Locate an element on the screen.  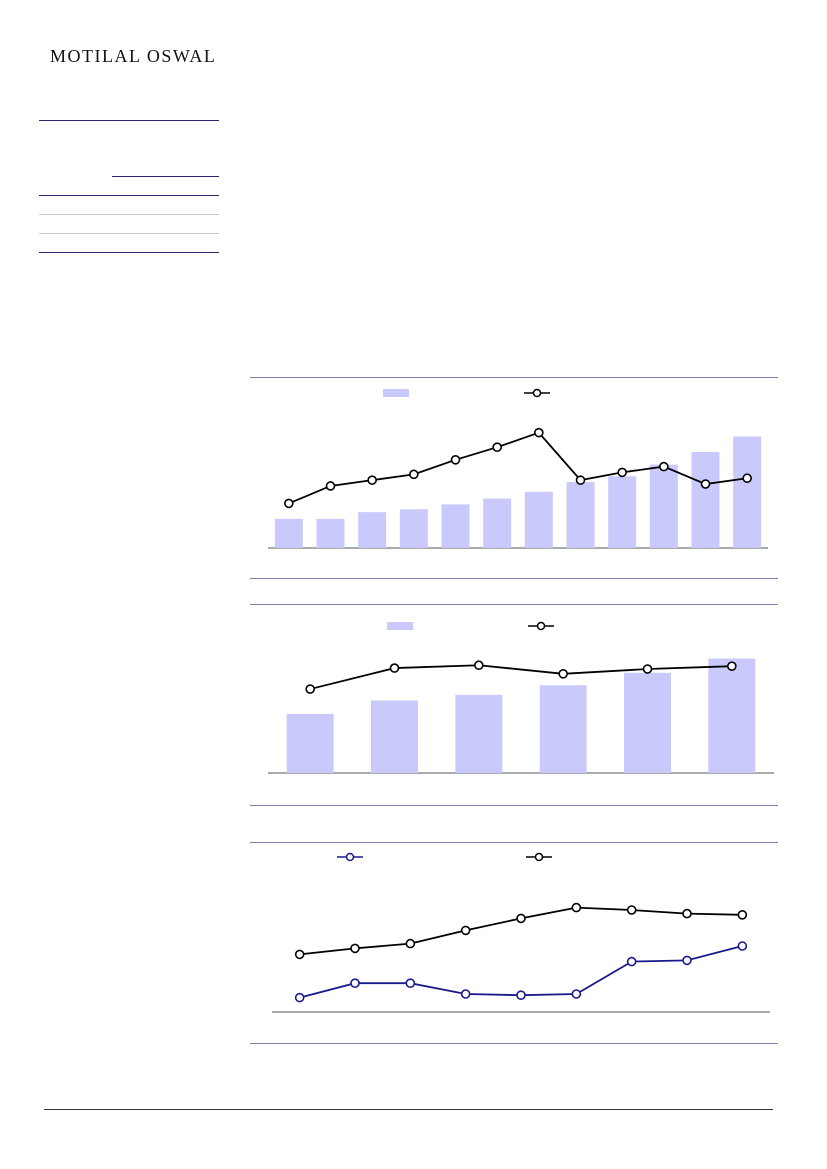
chart-2-frame-bottom is located at coordinates (514, 805).